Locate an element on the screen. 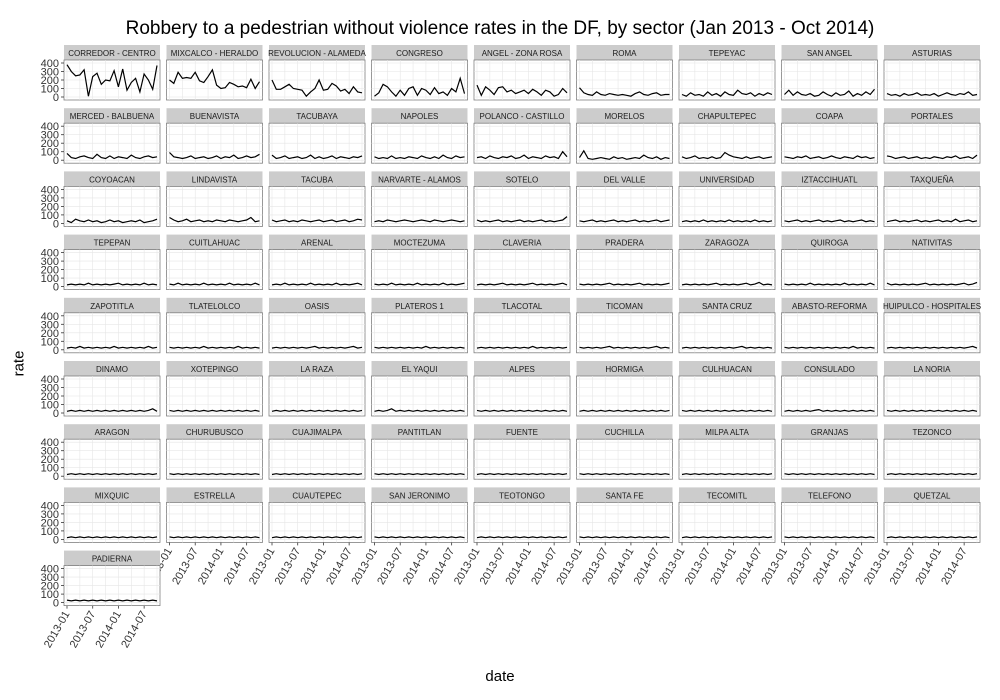 The height and width of the screenshot is (700, 1000). panel-strip-label: CHURUBUSCO is located at coordinates (214, 432).